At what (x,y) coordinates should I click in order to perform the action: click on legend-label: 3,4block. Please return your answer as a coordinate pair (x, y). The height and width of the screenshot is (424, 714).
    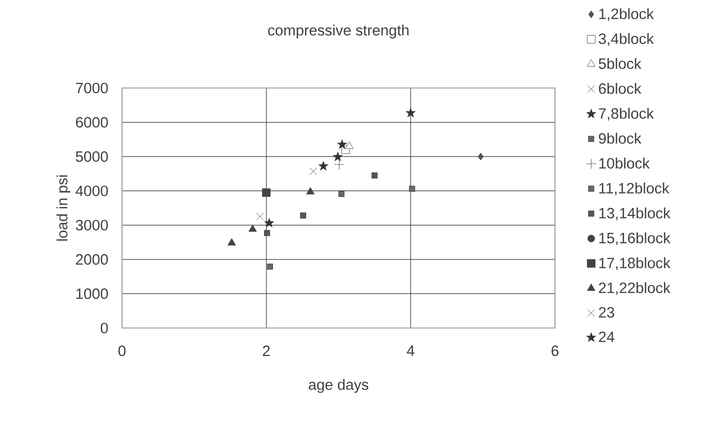
    Looking at the image, I should click on (626, 39).